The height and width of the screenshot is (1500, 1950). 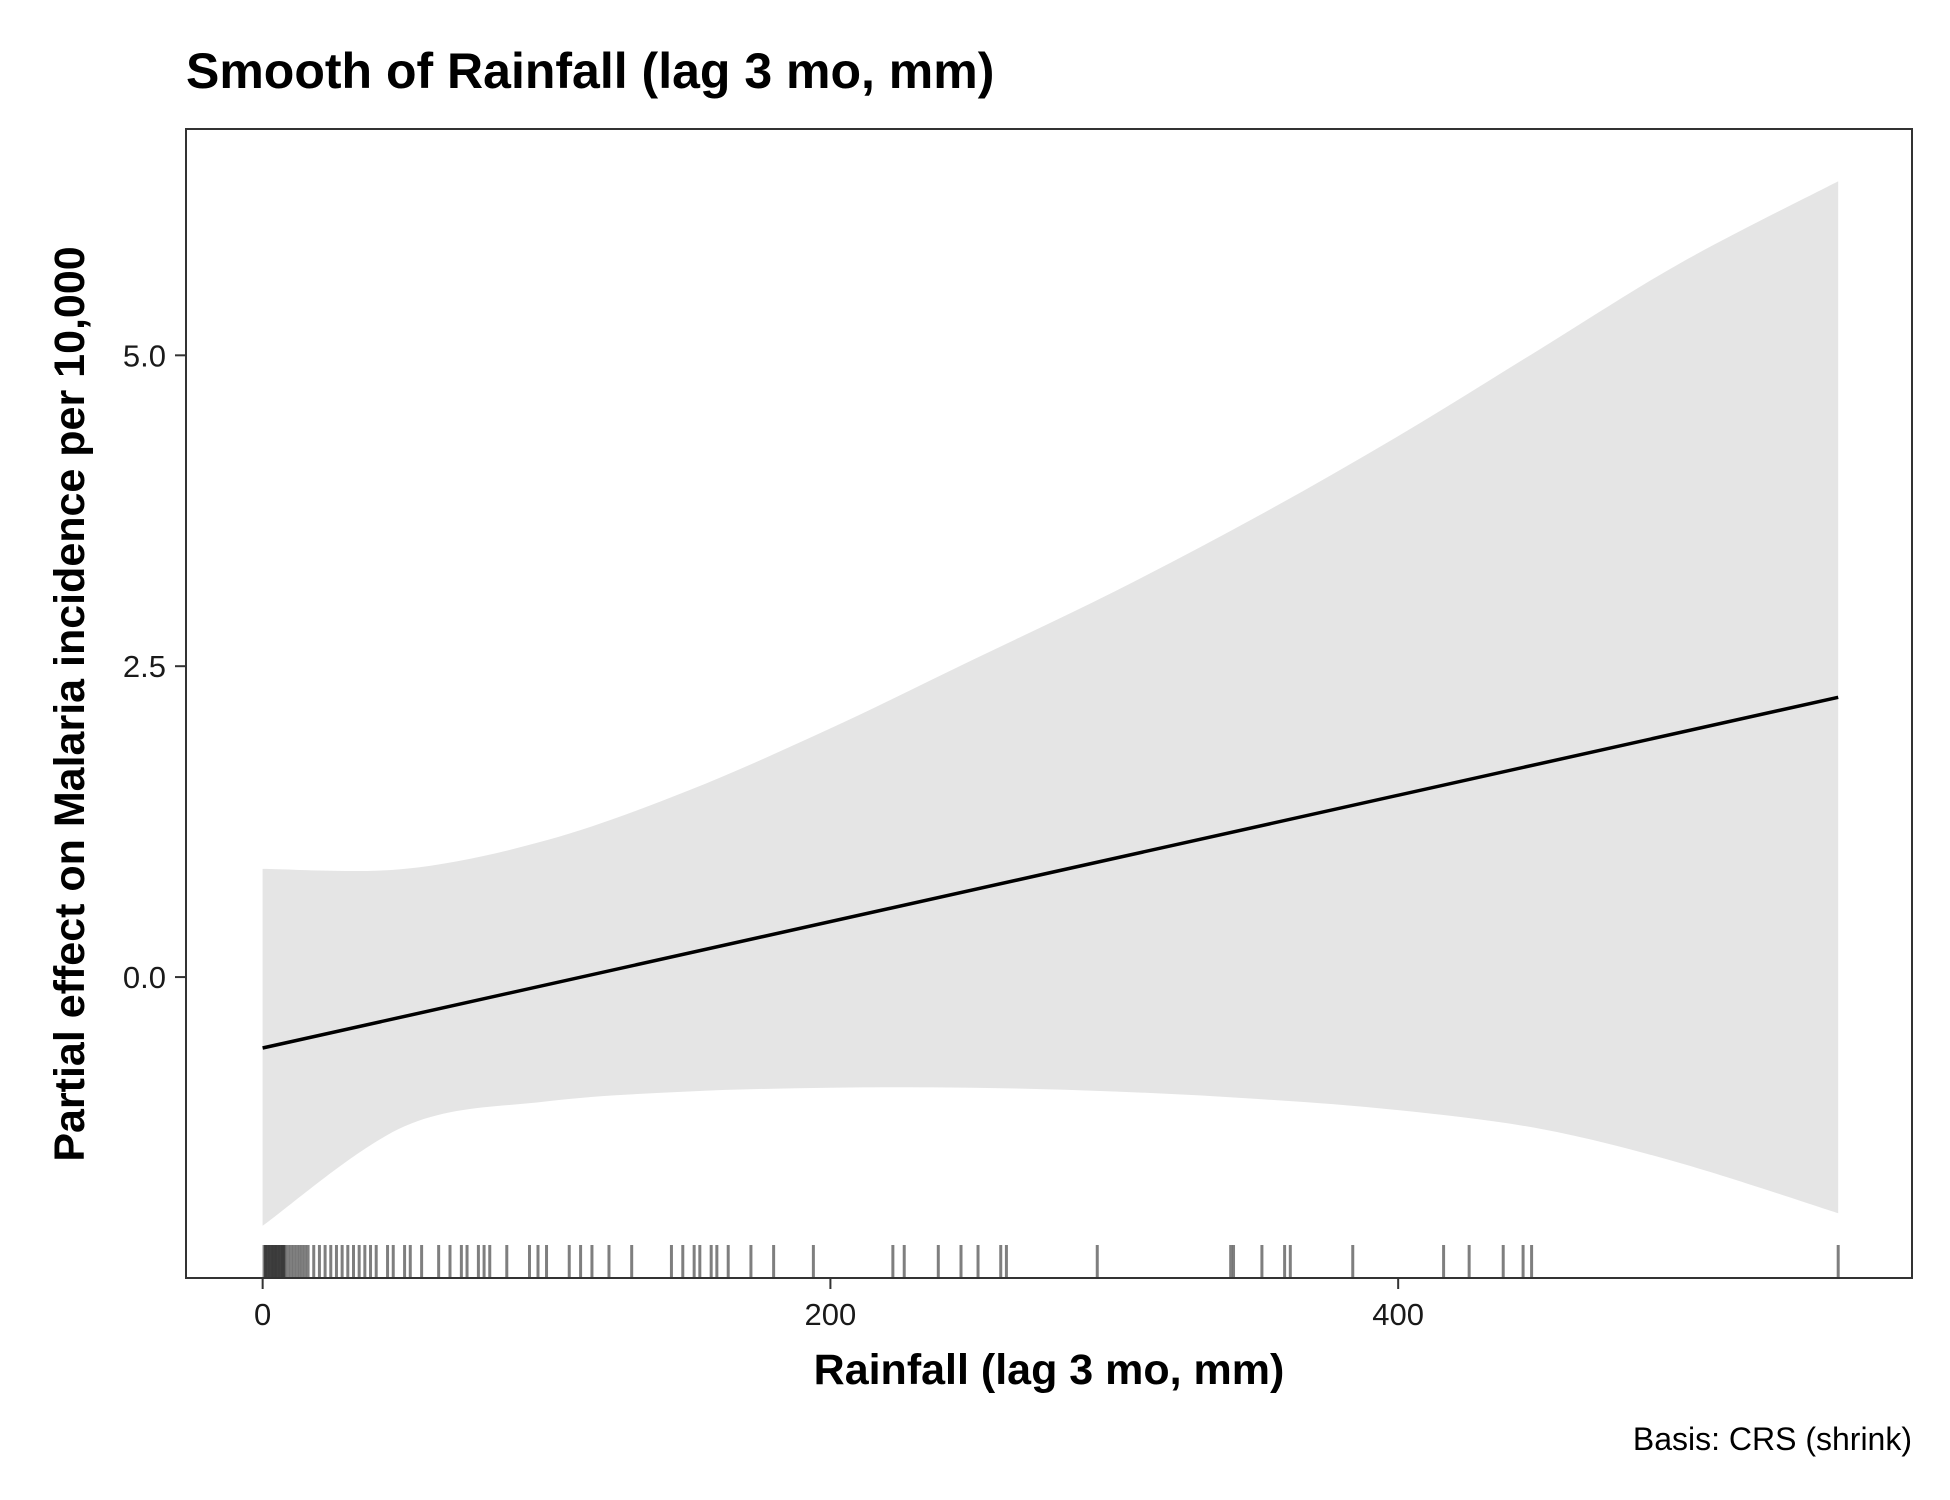 I want to click on y-tick-label: 5.0, so click(x=144, y=355).